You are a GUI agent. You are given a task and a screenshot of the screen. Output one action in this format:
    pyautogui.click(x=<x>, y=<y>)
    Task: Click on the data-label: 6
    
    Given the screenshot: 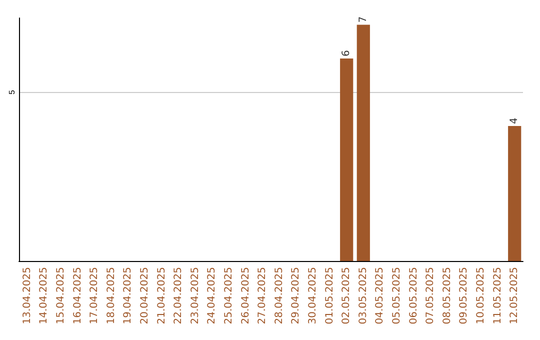 What is the action you would take?
    pyautogui.click(x=346, y=53)
    